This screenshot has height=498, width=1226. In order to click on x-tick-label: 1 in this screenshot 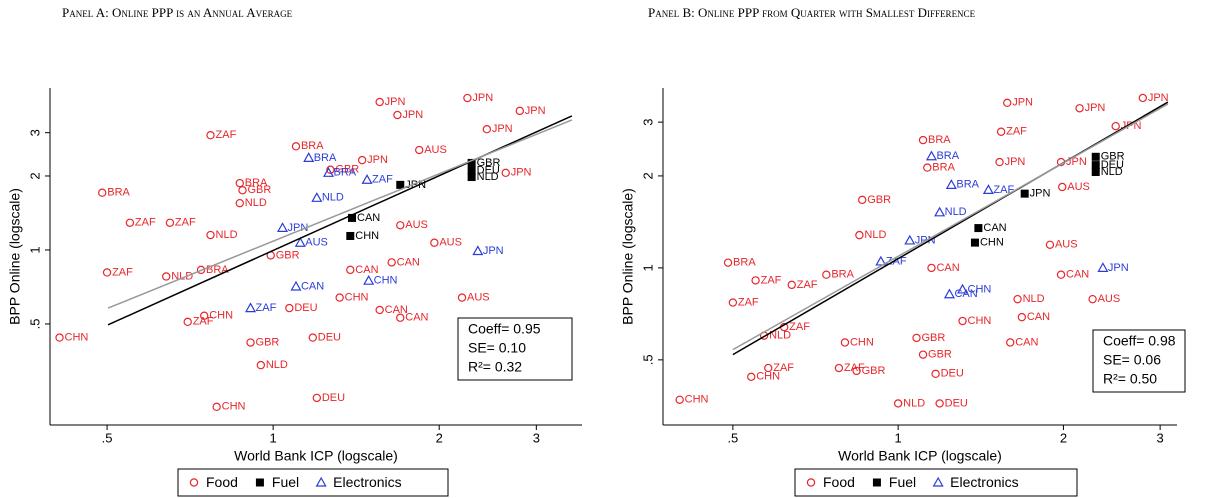, I will do `click(898, 437)`.